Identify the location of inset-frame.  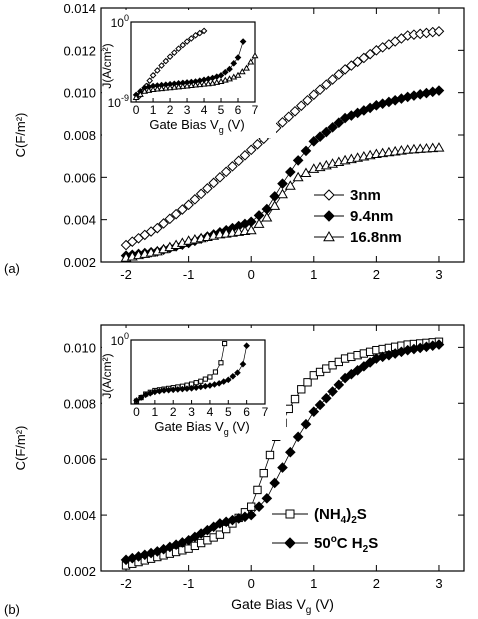
(198, 372).